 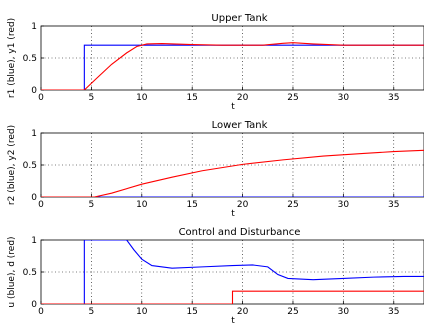 What do you see at coordinates (12, 165) in the screenshot?
I see `y-axis-label: r2 (blue), y2 (red)` at bounding box center [12, 165].